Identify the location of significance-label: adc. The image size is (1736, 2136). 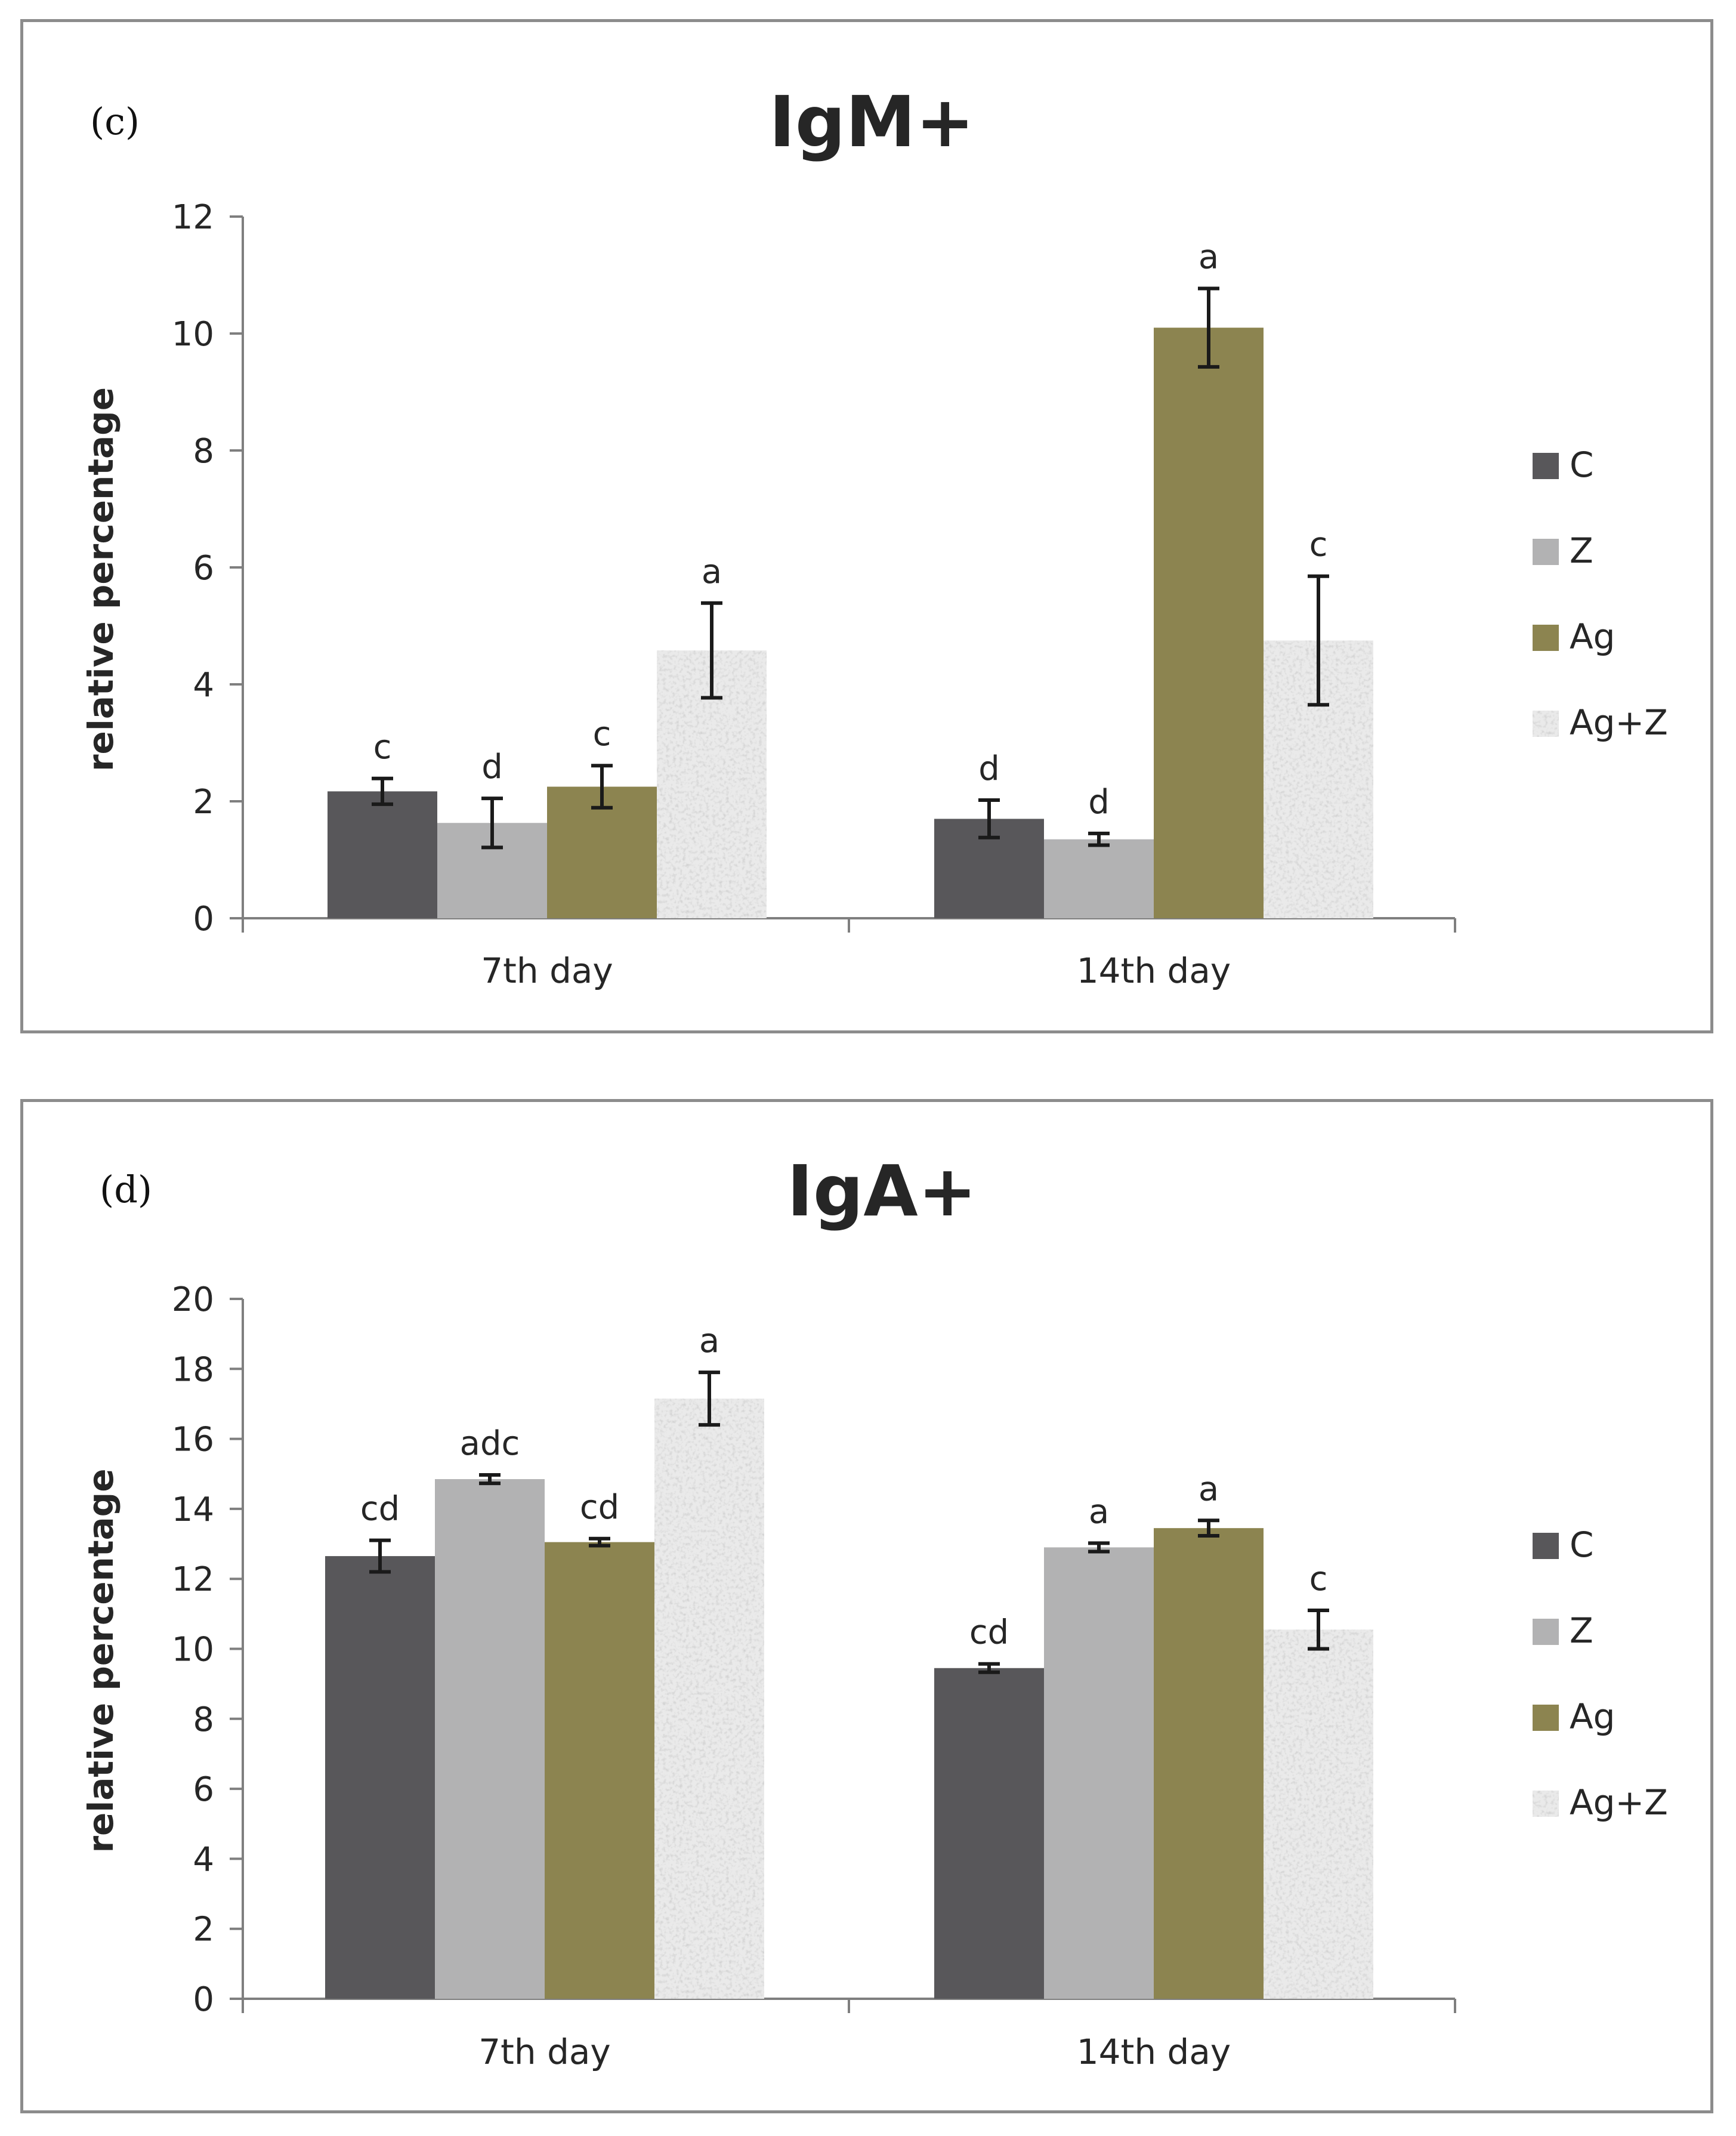
(490, 1443).